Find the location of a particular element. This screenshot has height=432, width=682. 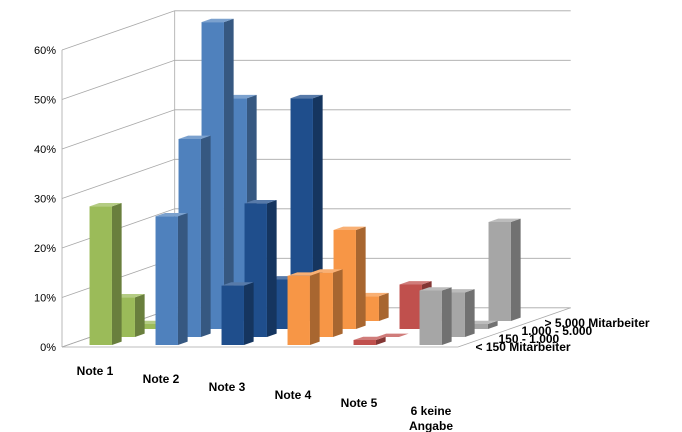

x-tick-label: Note 3 is located at coordinates (227, 387).